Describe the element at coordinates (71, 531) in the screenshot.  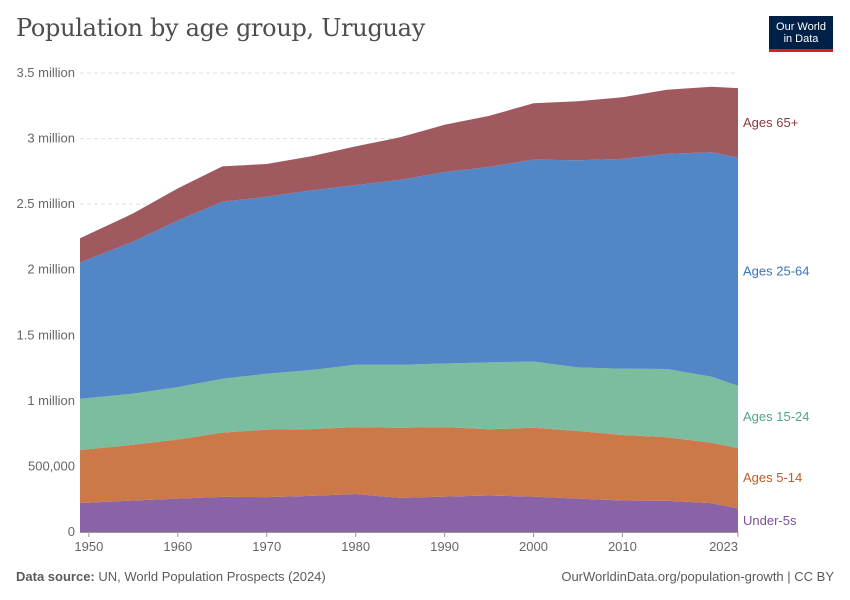
I see `y-tick-label: 0` at that location.